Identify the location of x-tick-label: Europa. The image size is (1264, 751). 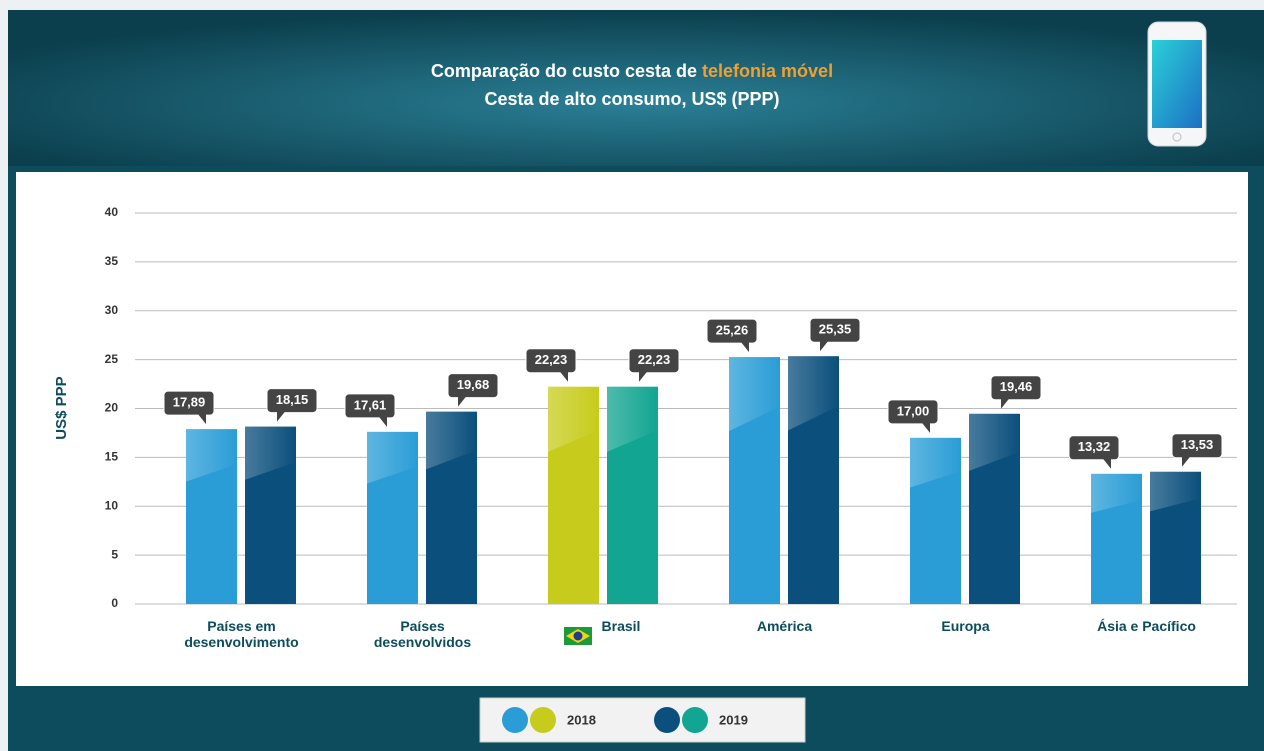
(965, 626).